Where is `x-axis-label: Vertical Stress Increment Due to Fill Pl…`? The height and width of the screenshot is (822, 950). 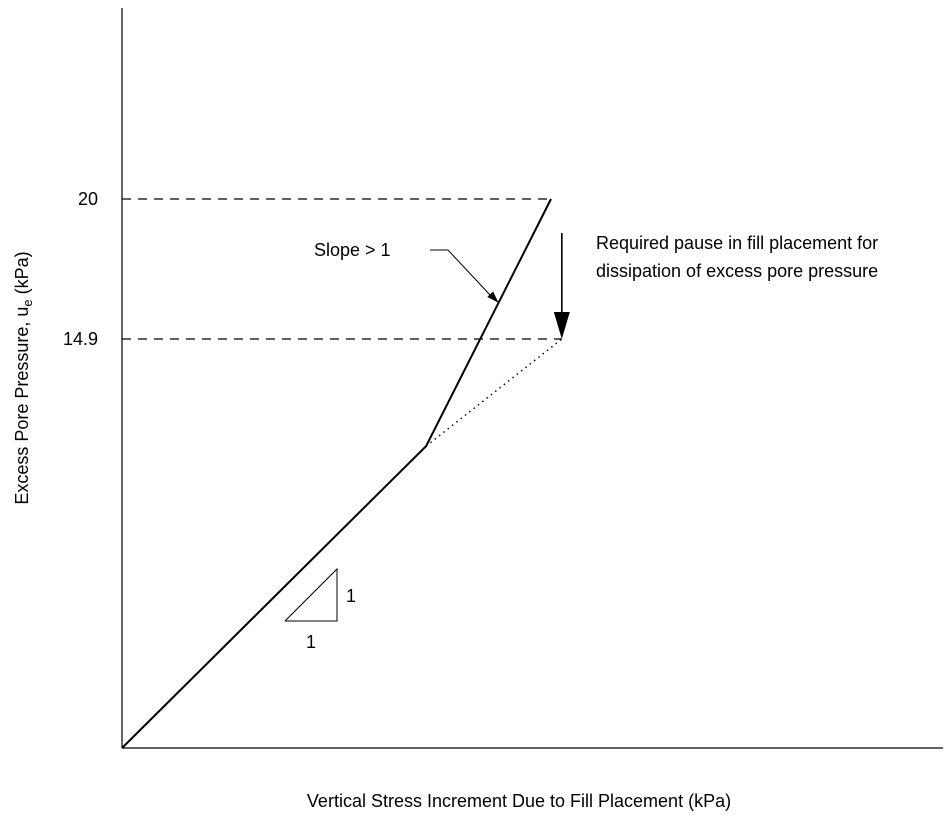 x-axis-label: Vertical Stress Increment Due to Fill Pl… is located at coordinates (519, 801).